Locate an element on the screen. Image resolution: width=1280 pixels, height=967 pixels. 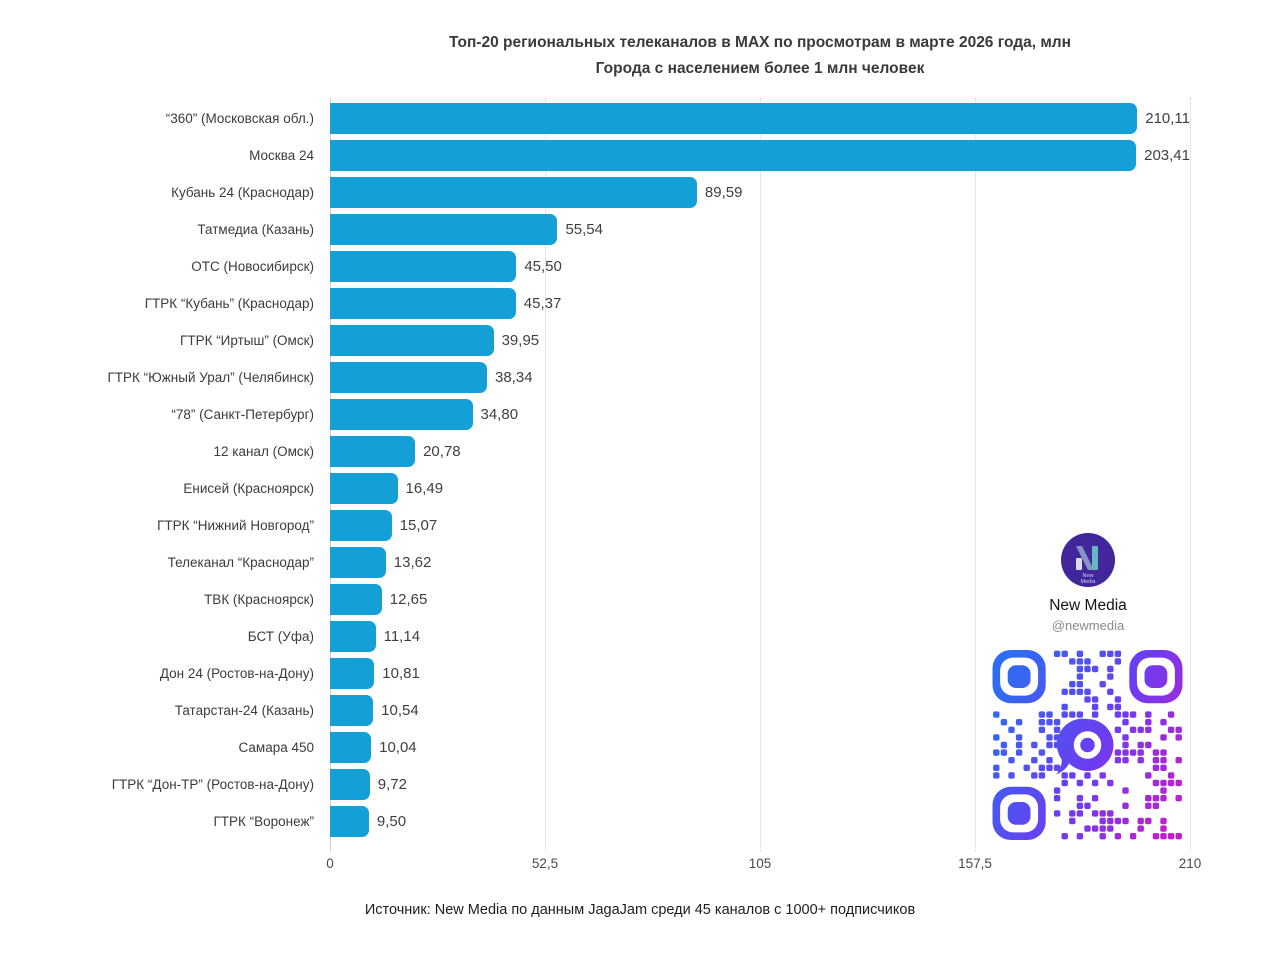
bar-track: 89,59 is located at coordinates (760, 192).